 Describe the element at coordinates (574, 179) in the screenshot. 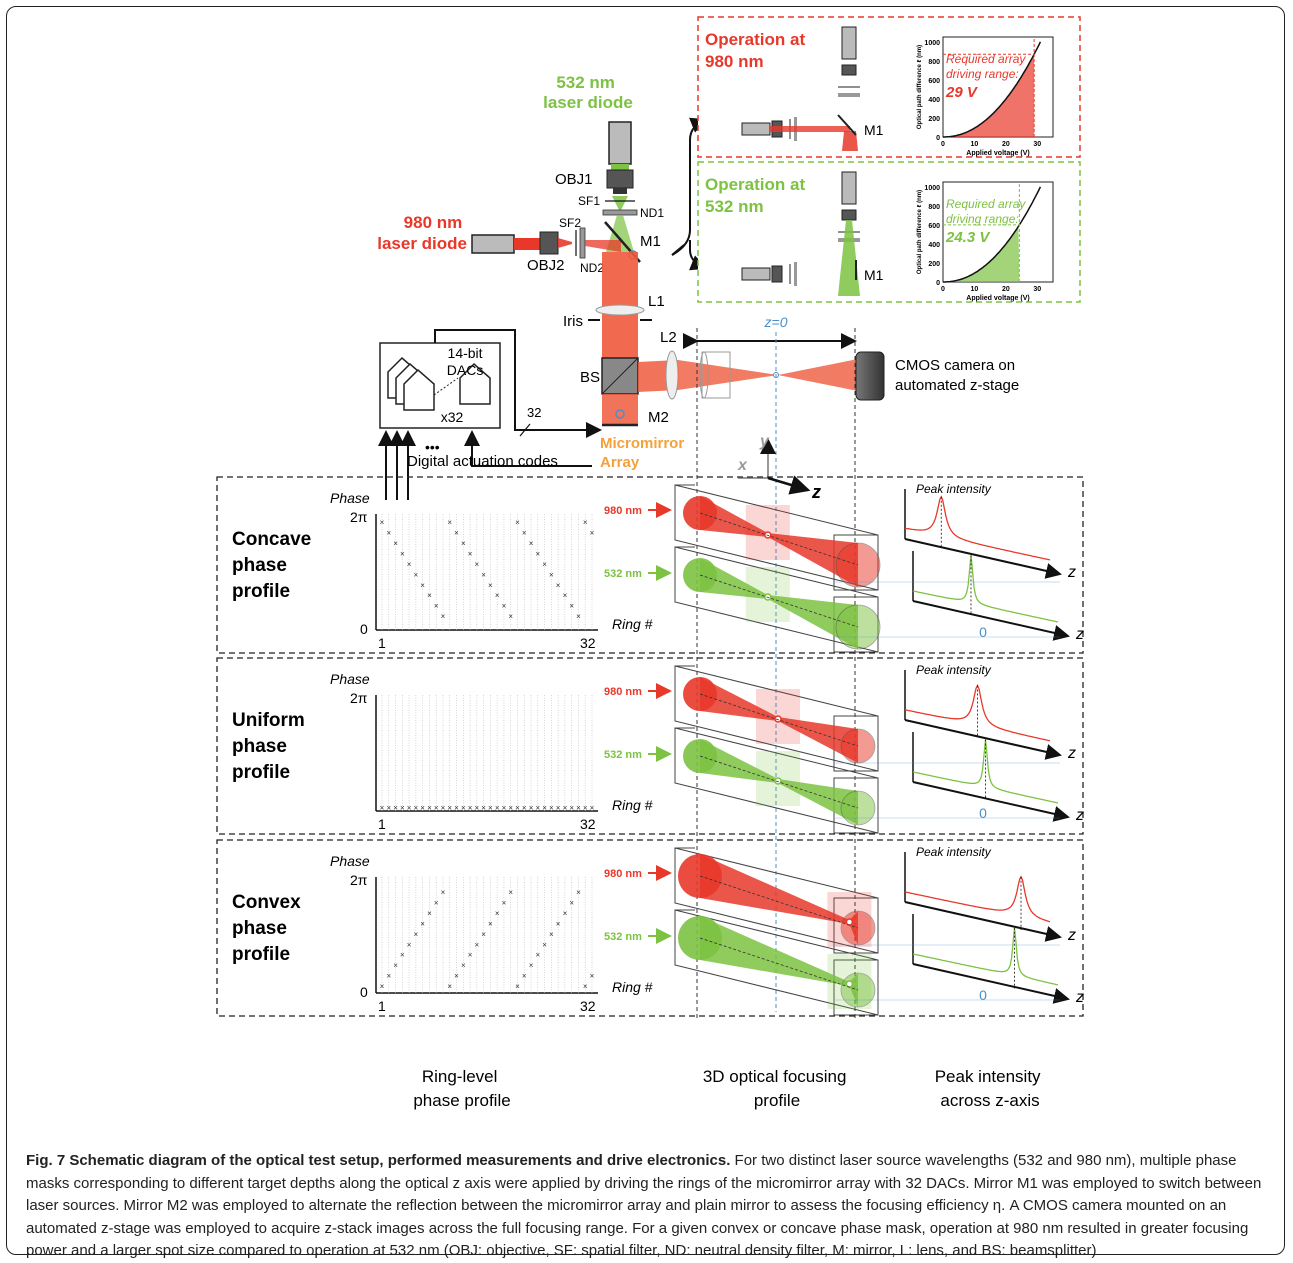

I see `obj1-label: OBJ1` at that location.